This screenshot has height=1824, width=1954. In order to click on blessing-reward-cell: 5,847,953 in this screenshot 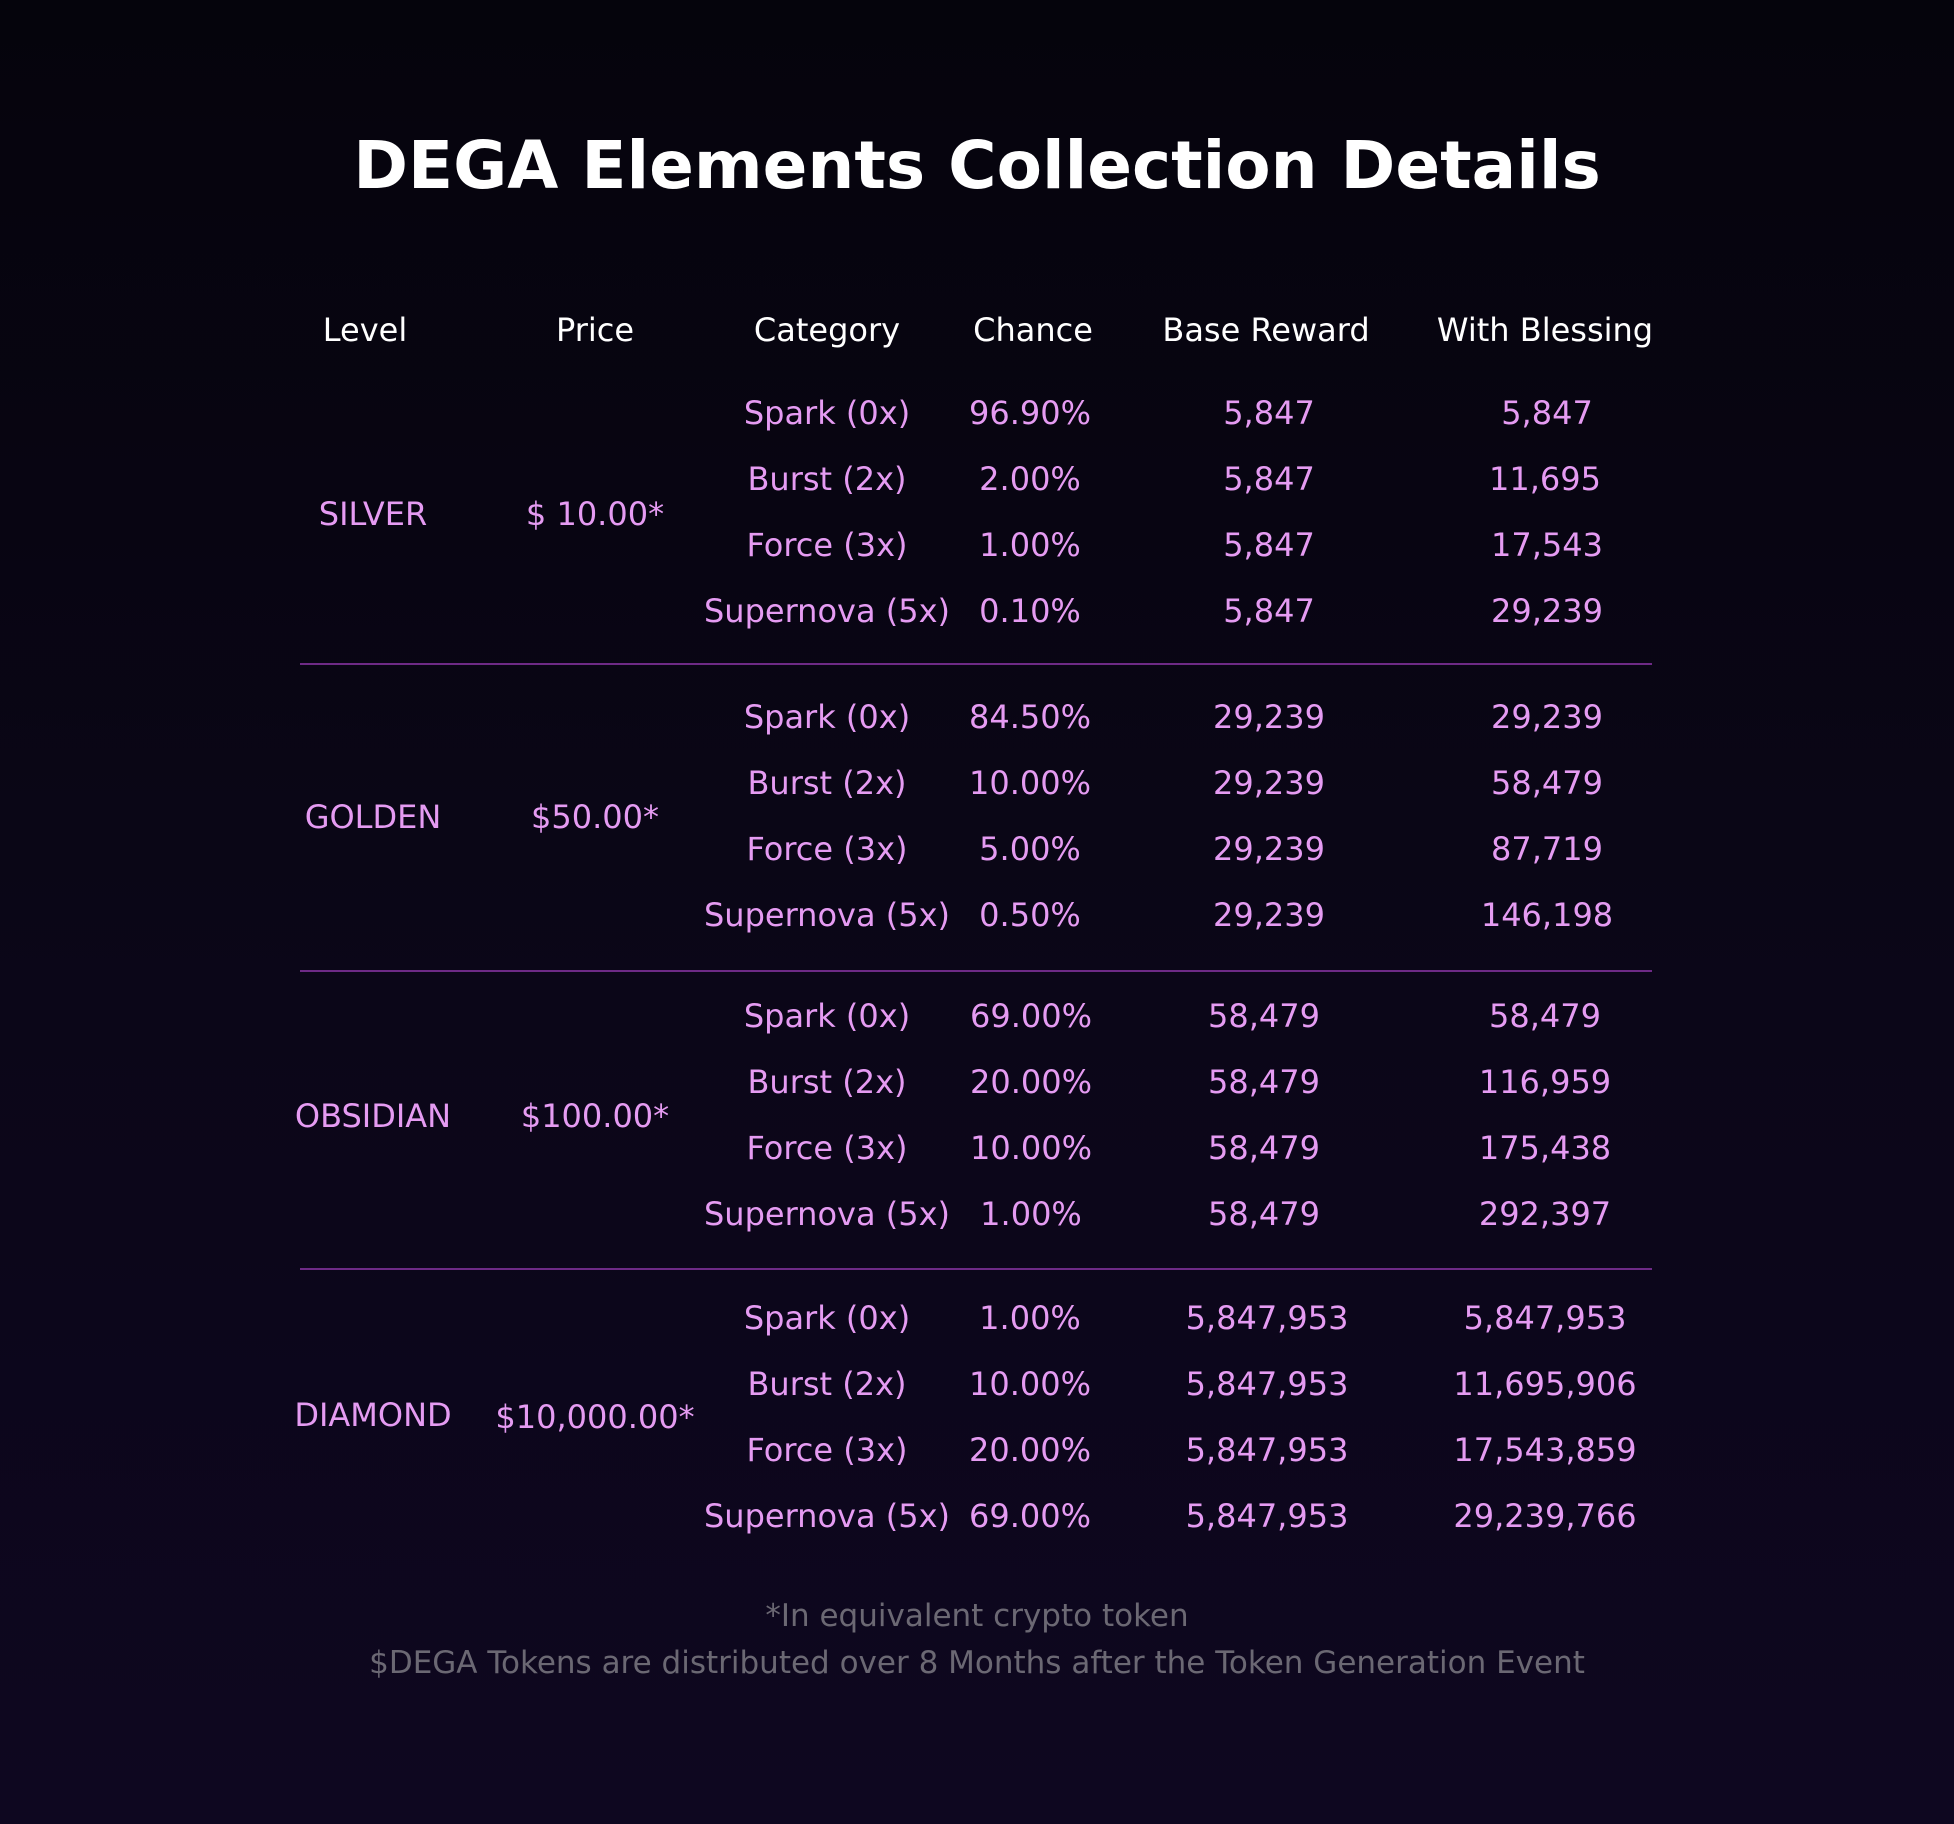, I will do `click(1545, 1318)`.